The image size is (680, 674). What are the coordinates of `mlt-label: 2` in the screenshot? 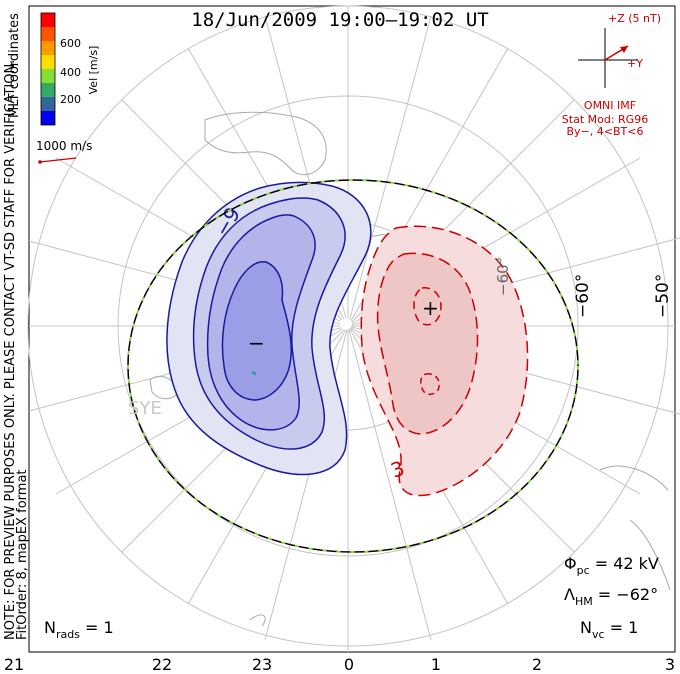 It's located at (537, 664).